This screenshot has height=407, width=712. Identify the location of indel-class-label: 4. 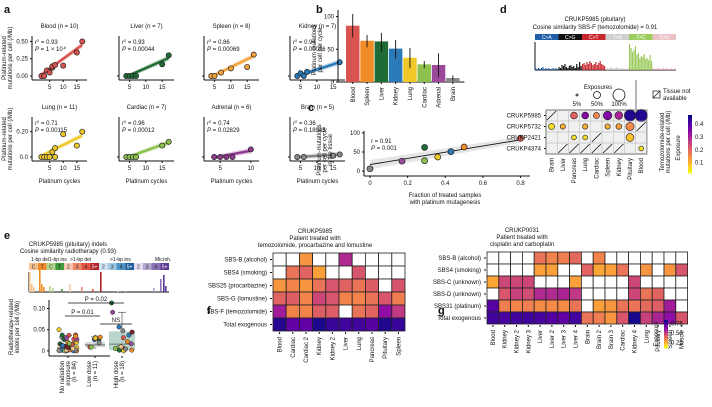
(120, 268).